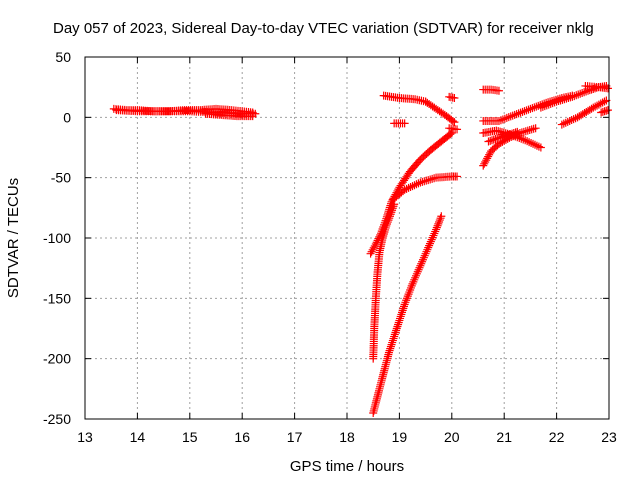  I want to click on y-axis-label: SDTVAR / TECUs, so click(13, 238).